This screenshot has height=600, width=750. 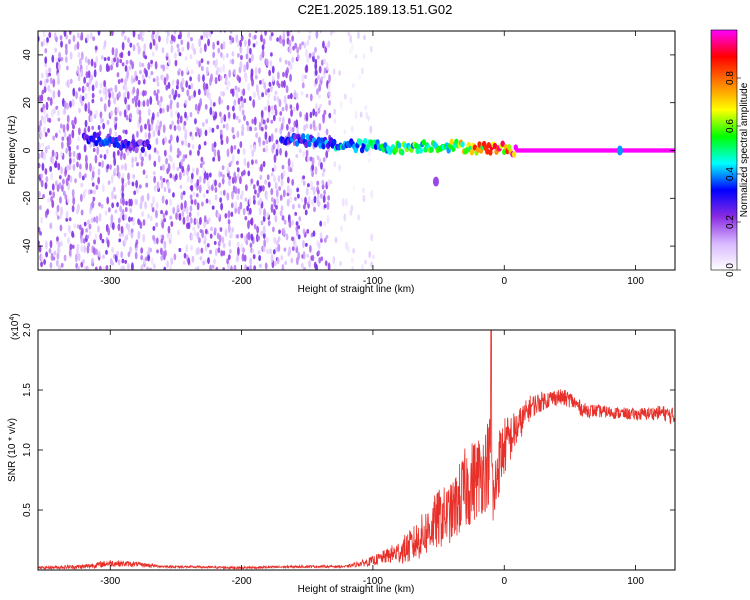 I want to click on spectrogram-y-label: Frequency (Hz), so click(x=12, y=150).